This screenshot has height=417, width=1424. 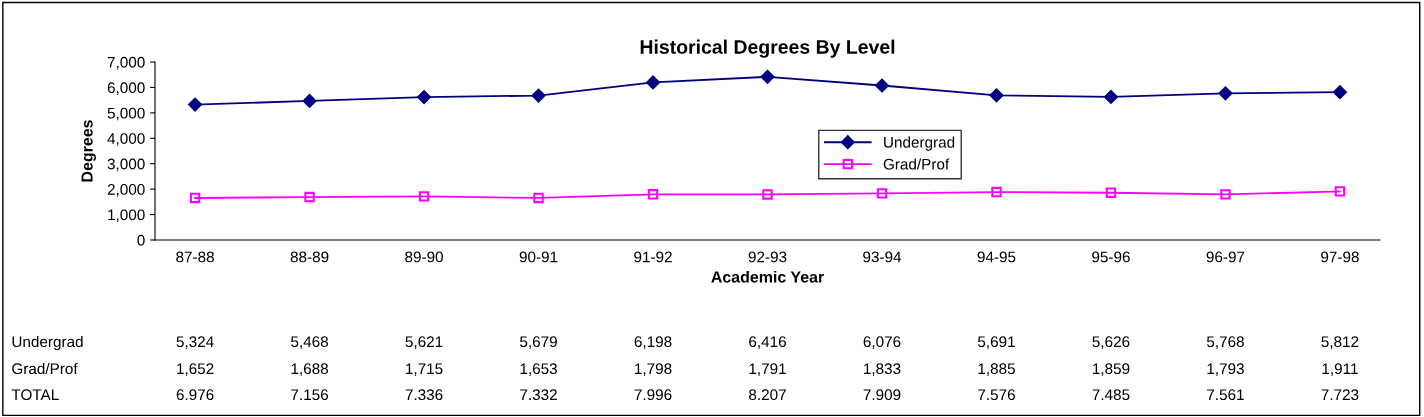 What do you see at coordinates (1225, 342) in the screenshot?
I see `data-label: 5,768` at bounding box center [1225, 342].